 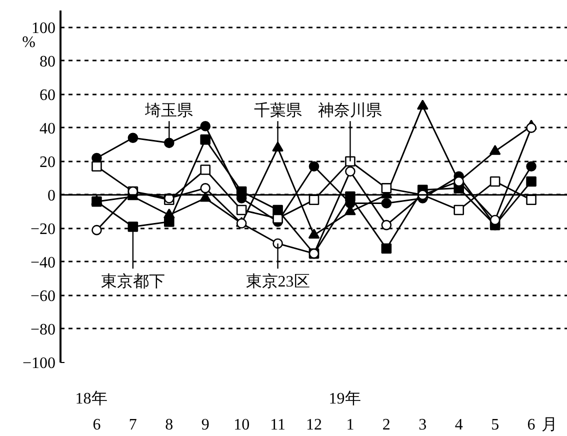 I want to click on x-tick-label: 9, so click(x=205, y=425).